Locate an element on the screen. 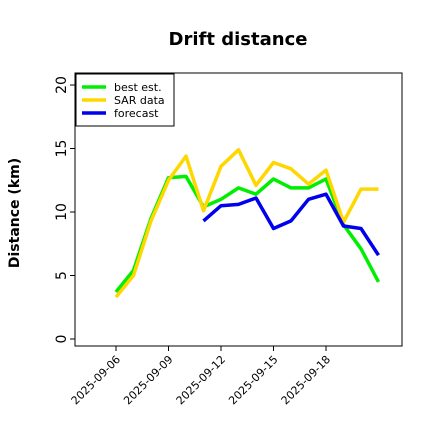 The width and height of the screenshot is (440, 440). y-axis-label: Distance (km) is located at coordinates (15, 213).